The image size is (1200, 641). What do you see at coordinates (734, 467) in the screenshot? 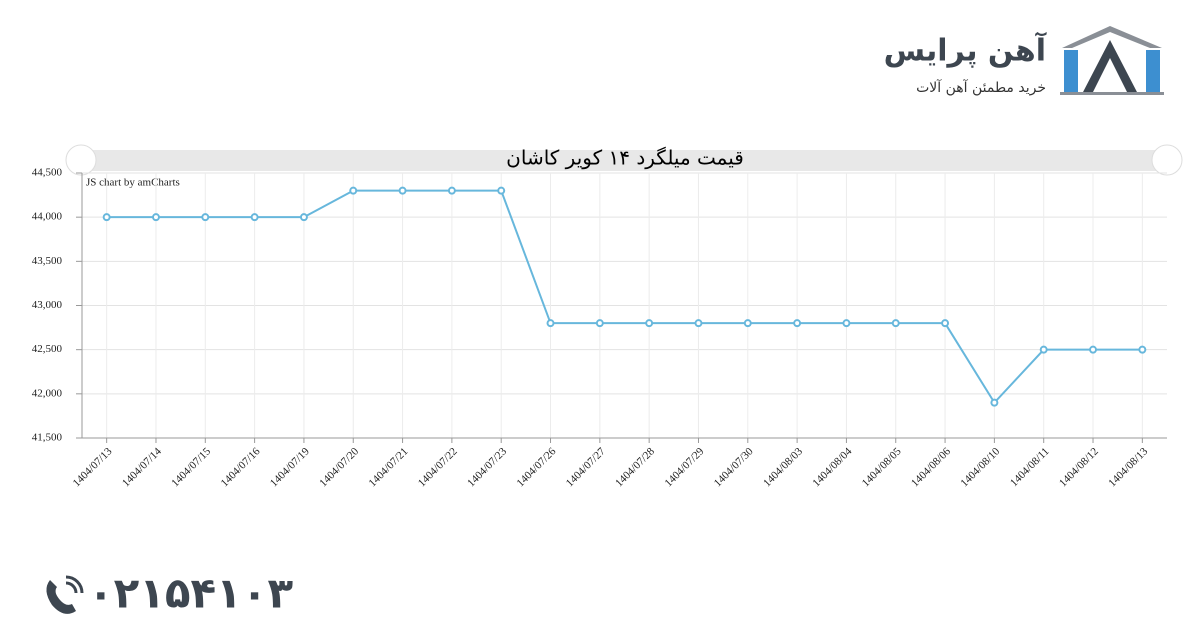
I see `x-tick-label: 1404/07/30` at bounding box center [734, 467].